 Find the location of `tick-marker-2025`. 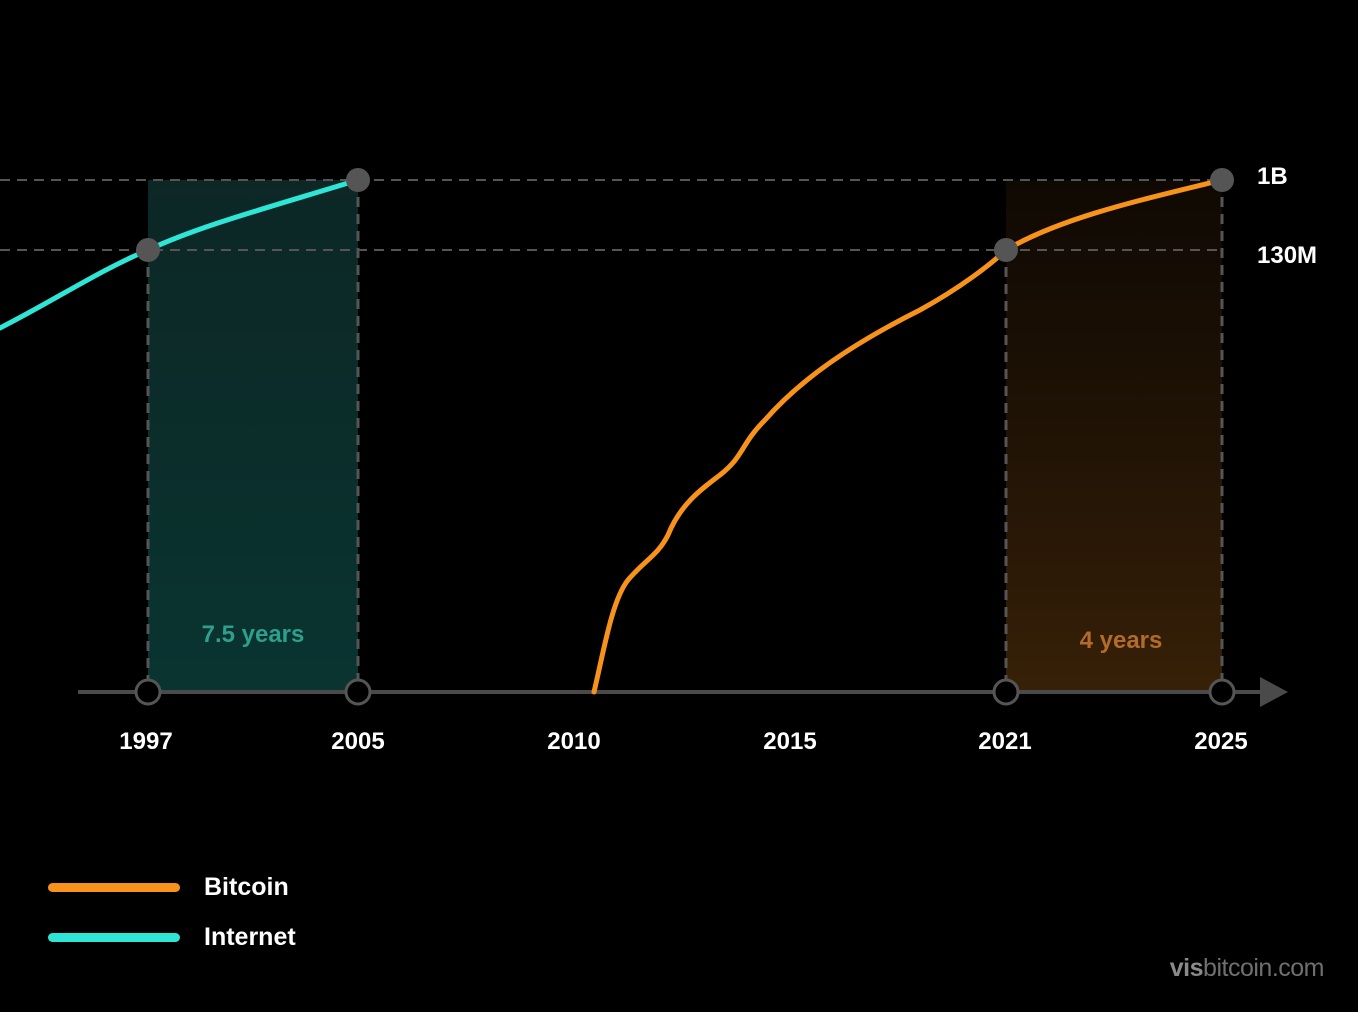

tick-marker-2025 is located at coordinates (1222, 692).